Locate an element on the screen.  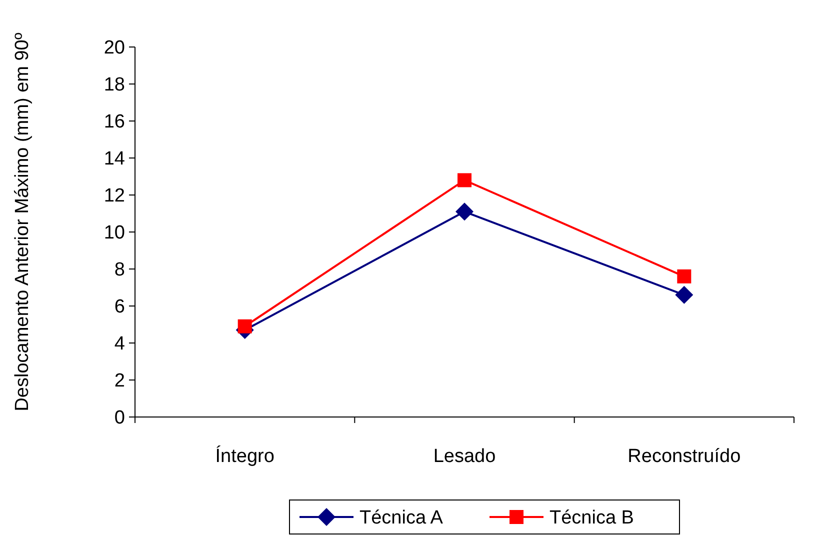
y-tick-label: 8 is located at coordinates (119, 270).